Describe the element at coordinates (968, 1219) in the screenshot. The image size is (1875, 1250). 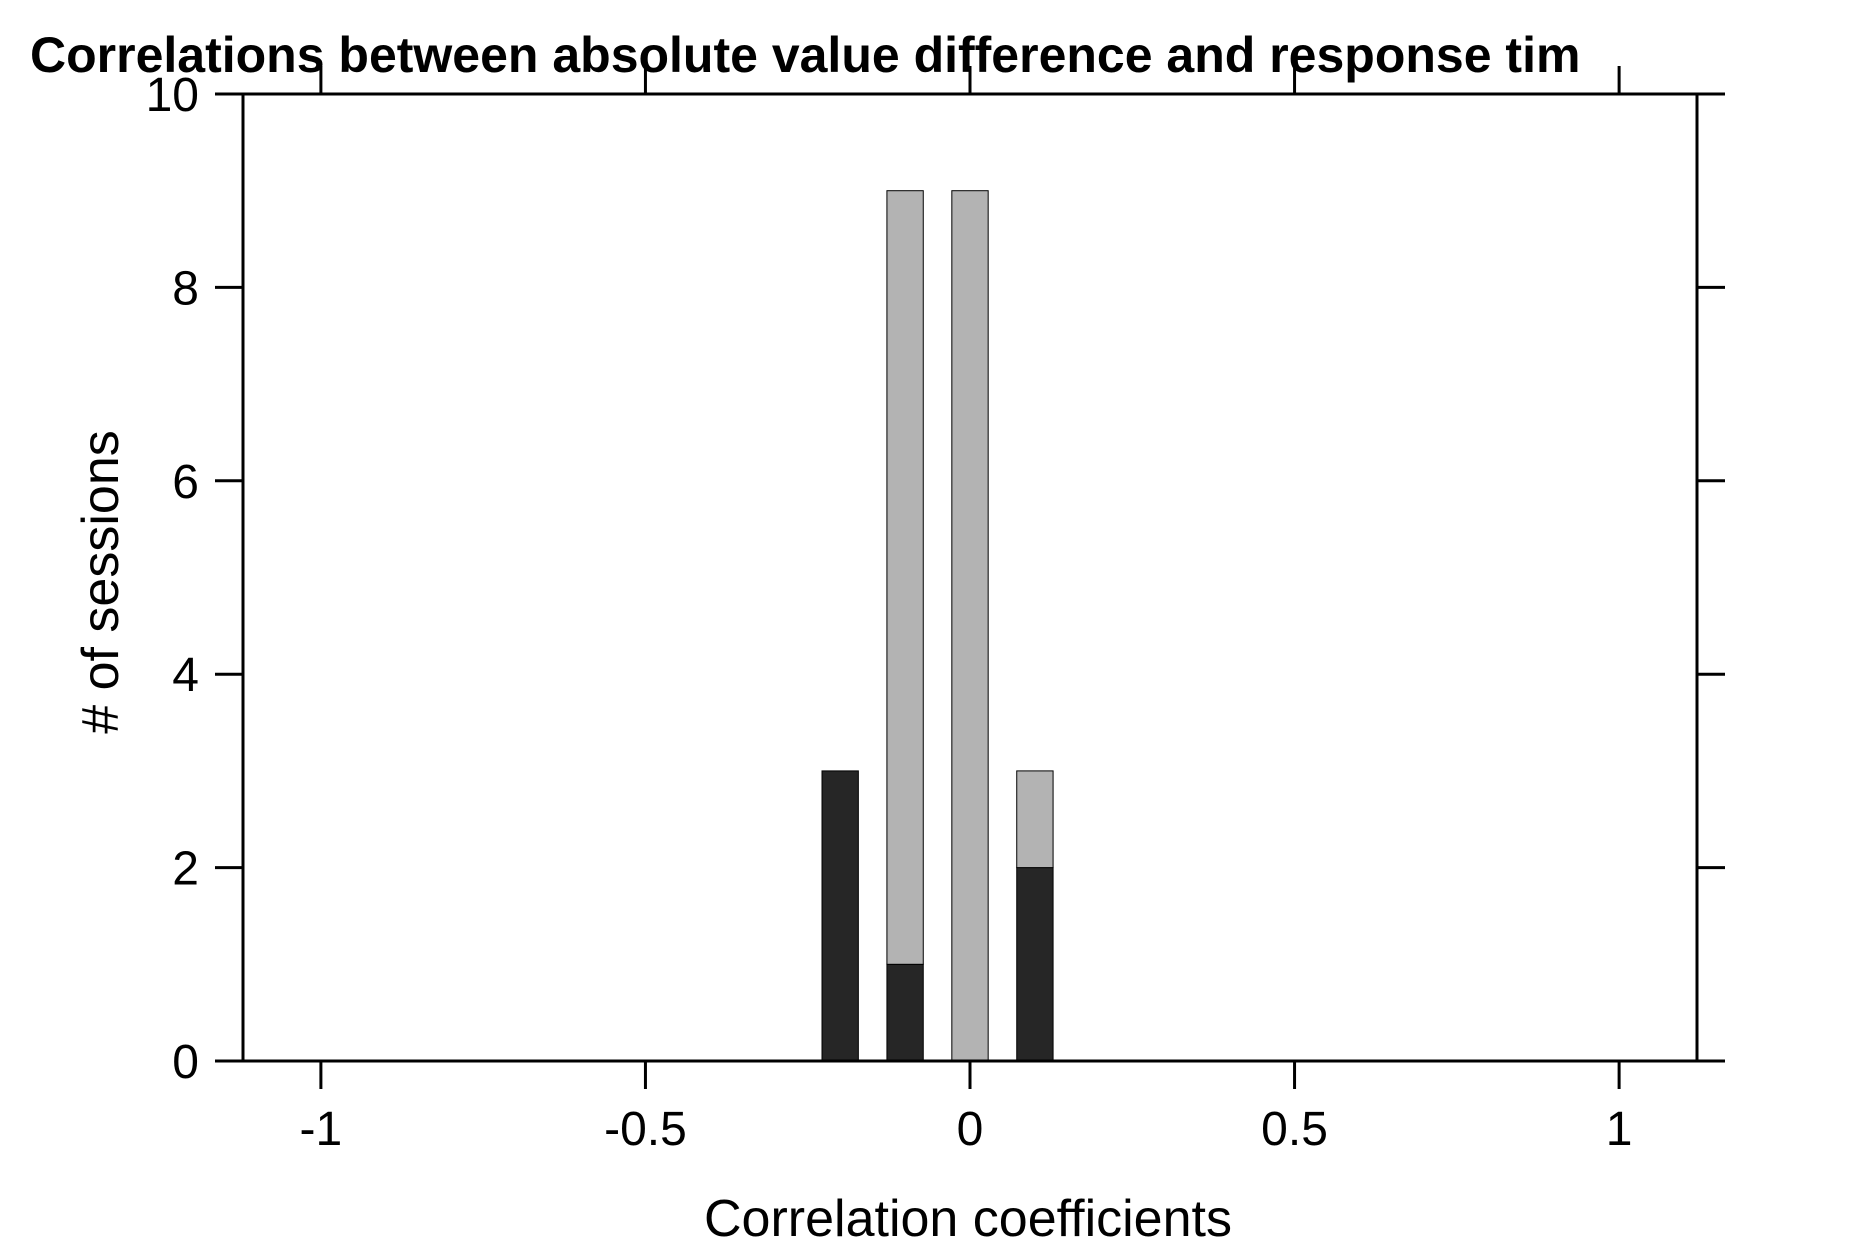
I see `x-axis-label: Correlation coefficients` at that location.